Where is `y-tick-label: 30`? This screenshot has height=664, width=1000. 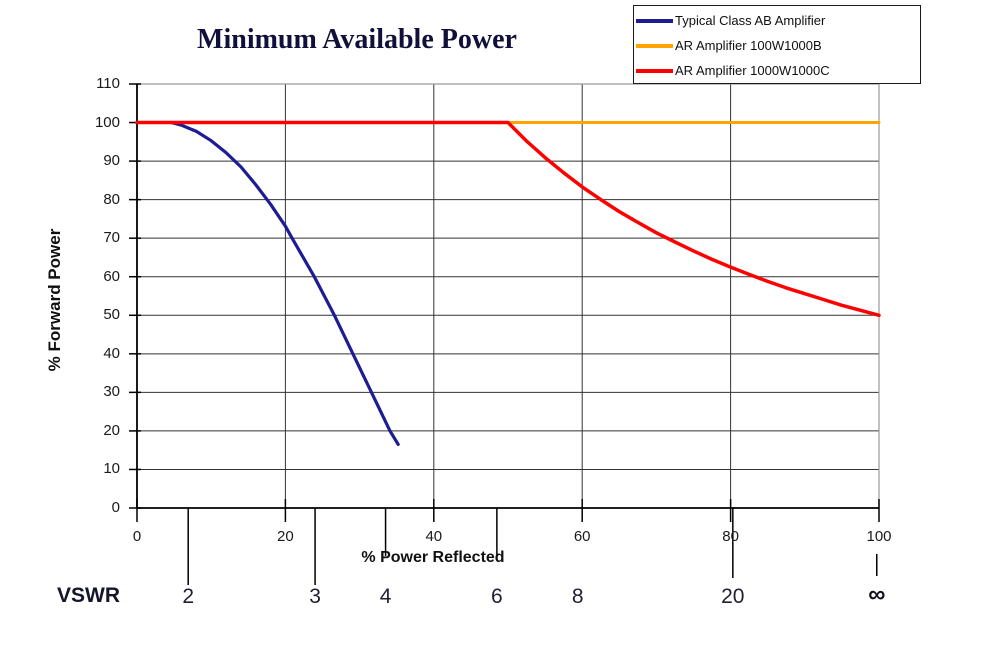
y-tick-label: 30 is located at coordinates (111, 392).